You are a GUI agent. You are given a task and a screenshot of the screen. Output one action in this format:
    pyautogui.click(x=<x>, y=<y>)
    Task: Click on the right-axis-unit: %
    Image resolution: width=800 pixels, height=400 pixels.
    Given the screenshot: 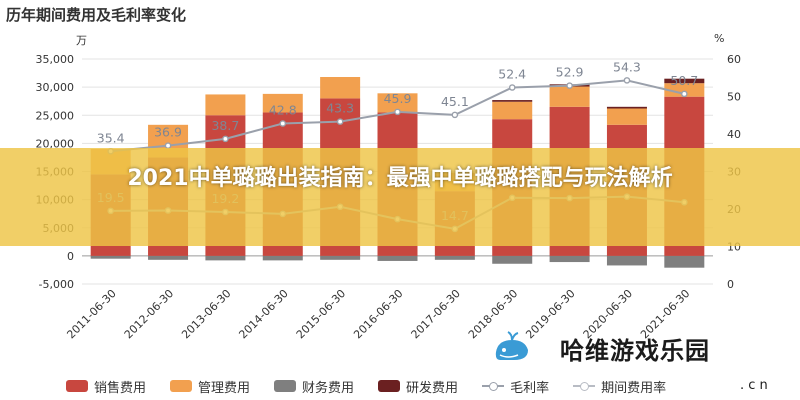 What is the action you would take?
    pyautogui.click(x=719, y=38)
    